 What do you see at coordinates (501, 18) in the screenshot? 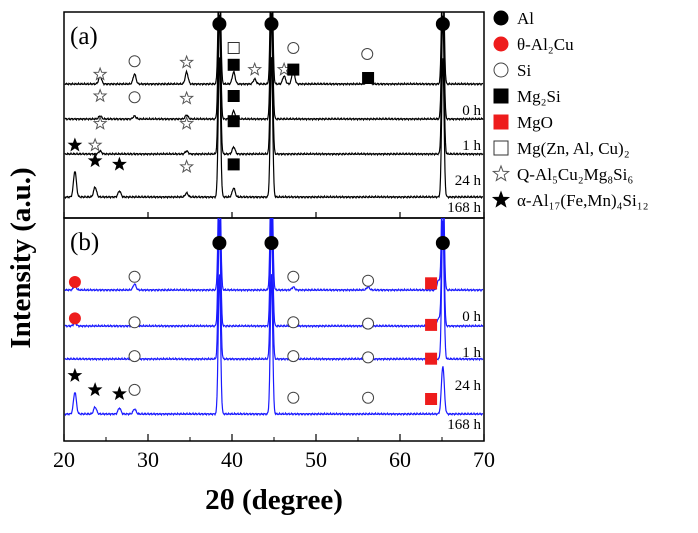
I see `legend-symbol-Al` at bounding box center [501, 18].